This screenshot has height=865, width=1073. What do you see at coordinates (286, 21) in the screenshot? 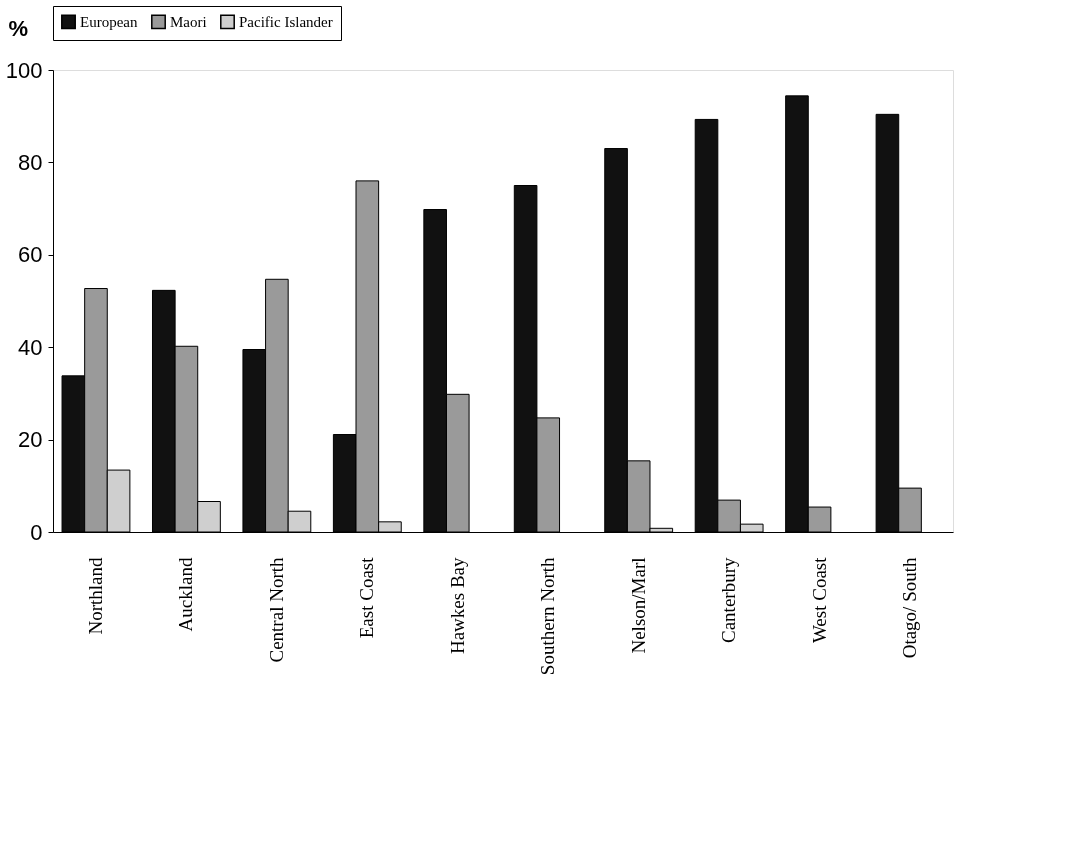
I see `legend-label: Pacific Islander` at bounding box center [286, 21].